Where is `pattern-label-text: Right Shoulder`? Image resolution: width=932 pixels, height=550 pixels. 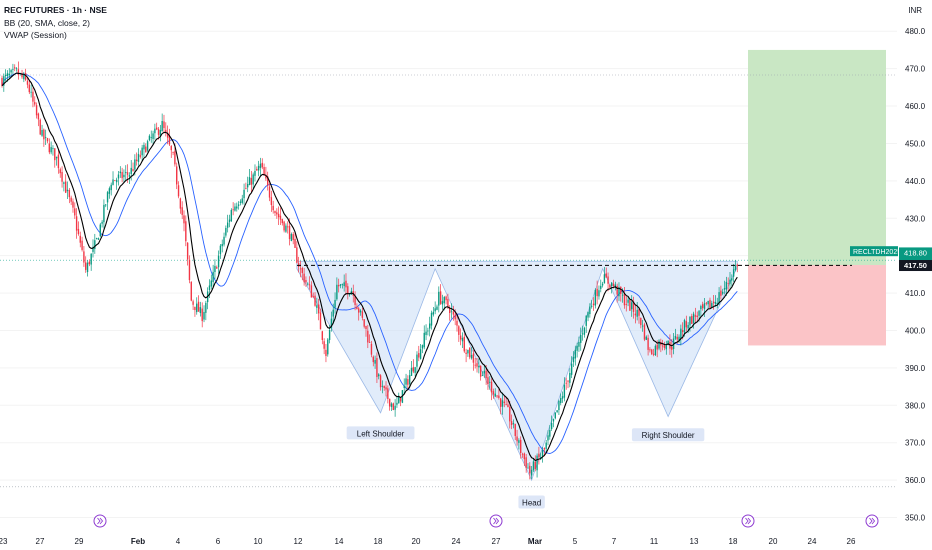 pattern-label-text: Right Shoulder is located at coordinates (668, 435).